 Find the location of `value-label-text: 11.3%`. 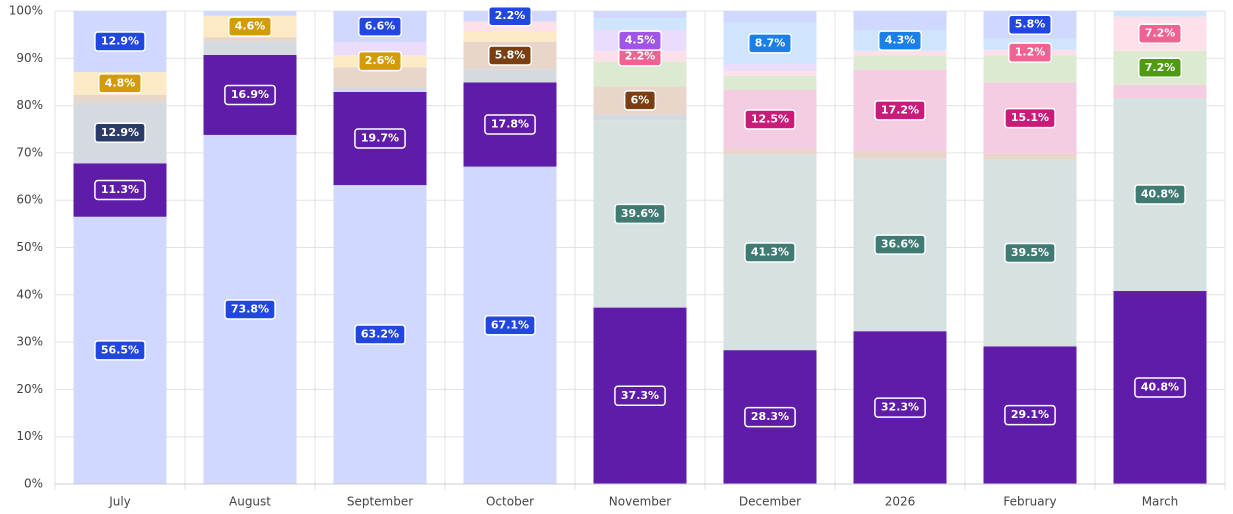

value-label-text: 11.3% is located at coordinates (120, 189).